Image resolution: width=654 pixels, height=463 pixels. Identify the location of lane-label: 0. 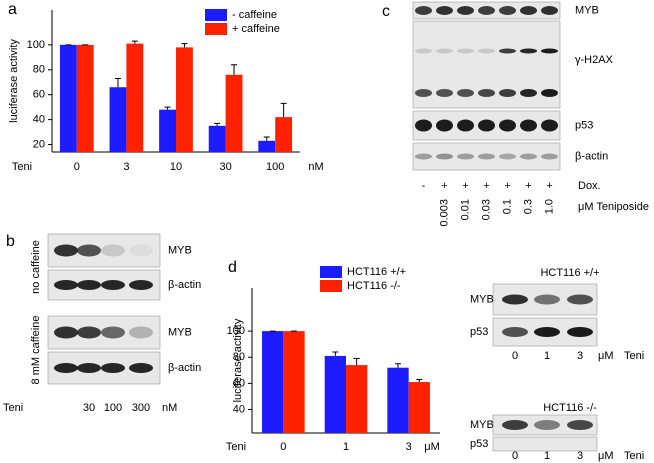
(515, 456).